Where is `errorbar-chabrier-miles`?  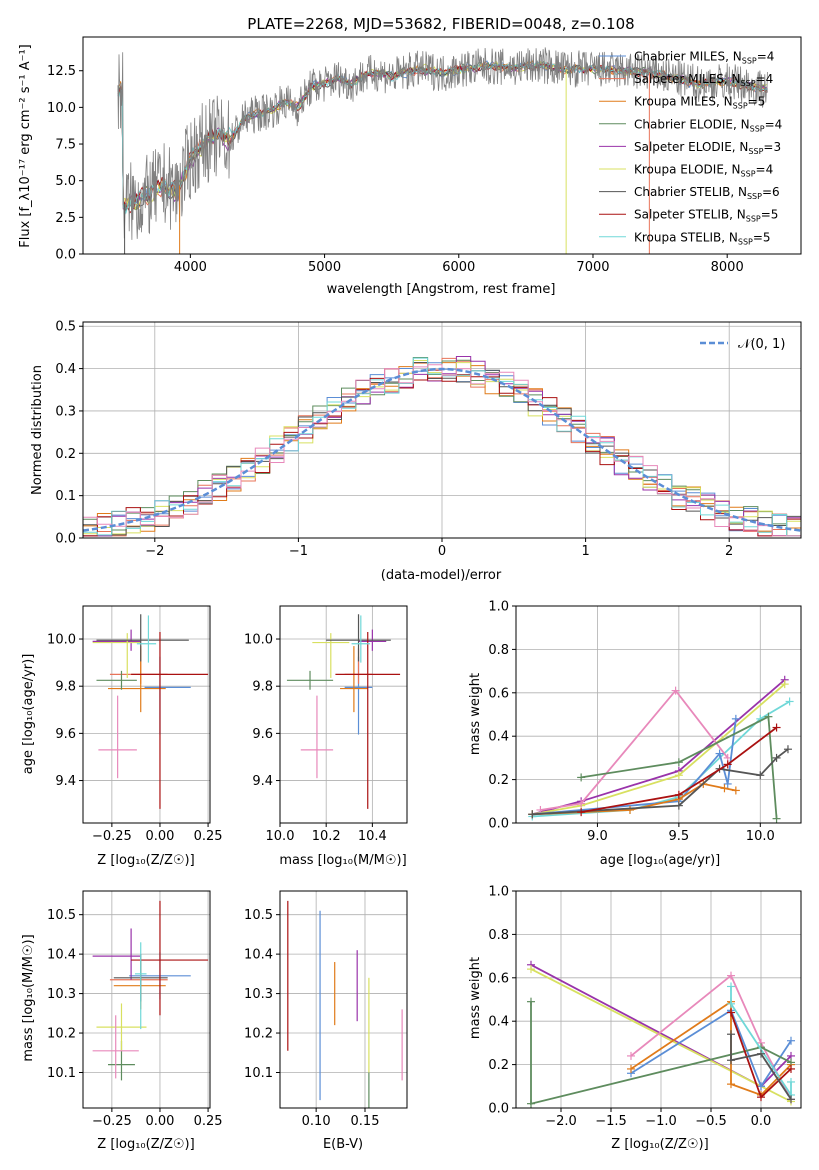 errorbar-chabrier-miles is located at coordinates (167, 695).